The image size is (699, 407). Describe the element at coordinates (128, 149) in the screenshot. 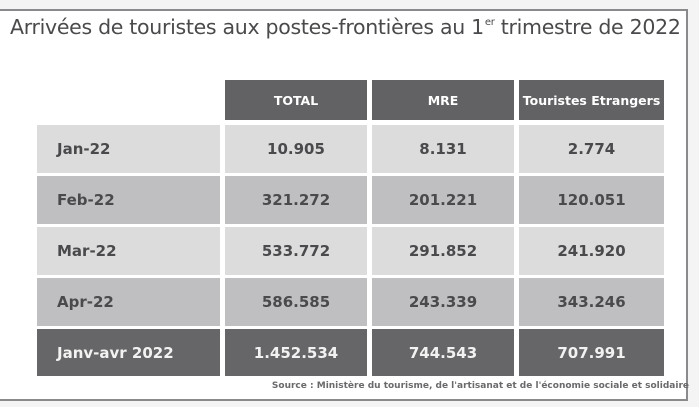

I see `row-label-jan: Jan-22` at that location.